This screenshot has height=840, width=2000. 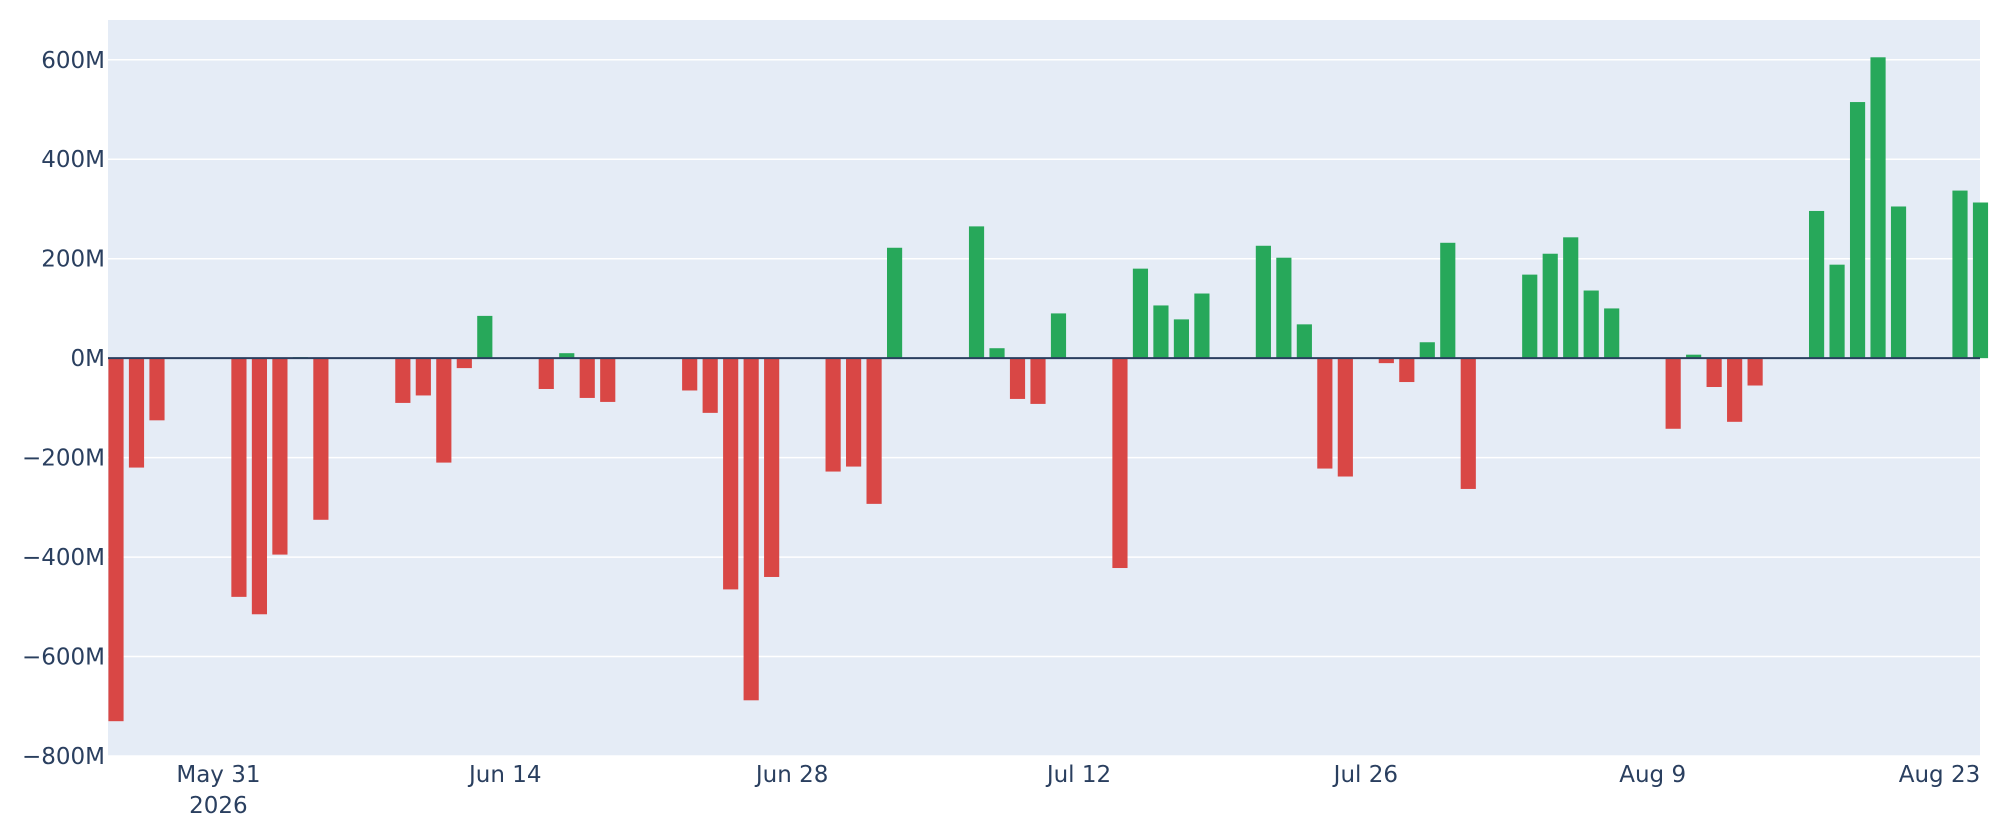 What do you see at coordinates (218, 806) in the screenshot?
I see `x-tick-sublabel: 2026` at bounding box center [218, 806].